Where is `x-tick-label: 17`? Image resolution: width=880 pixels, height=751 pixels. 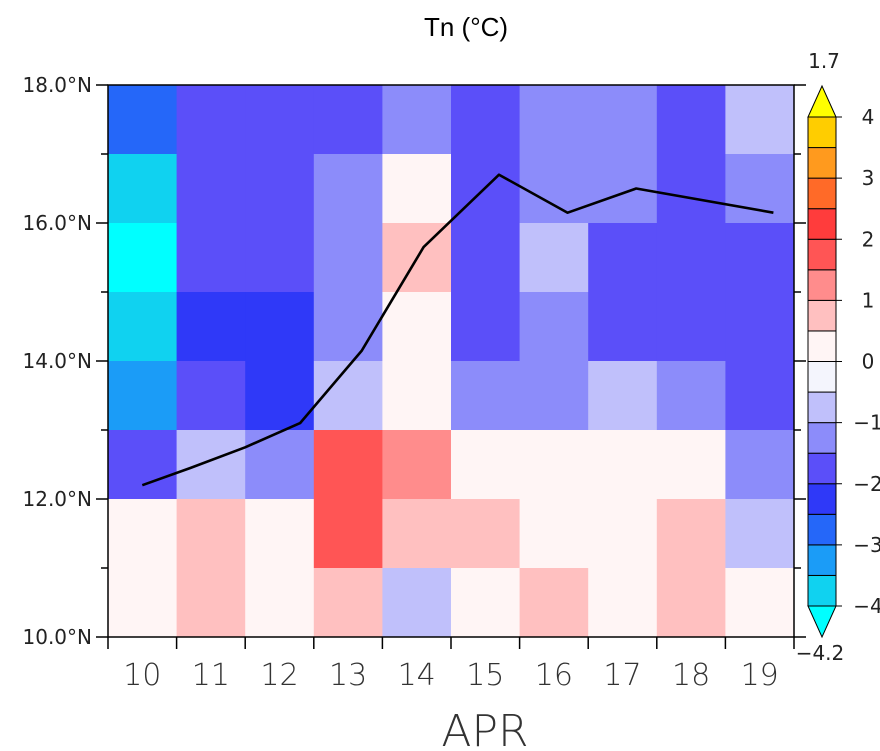 x-tick-label: 17 is located at coordinates (622, 675).